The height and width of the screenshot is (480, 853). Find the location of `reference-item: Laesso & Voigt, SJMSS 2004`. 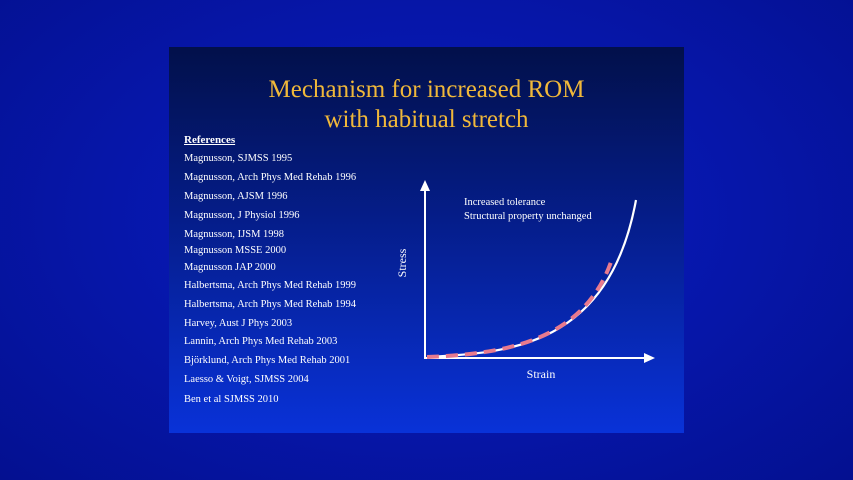

reference-item: Laesso & Voigt, SJMSS 2004 is located at coordinates (246, 379).